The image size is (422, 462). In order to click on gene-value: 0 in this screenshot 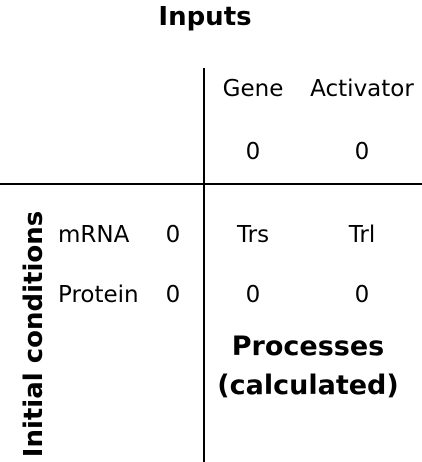, I will do `click(253, 152)`.